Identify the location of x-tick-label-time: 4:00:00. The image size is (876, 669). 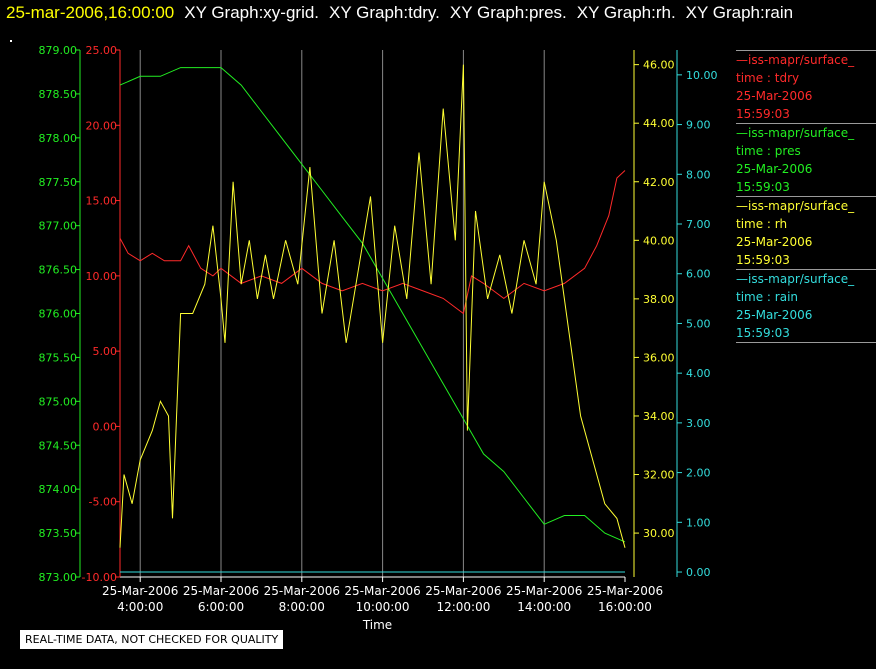
(140, 607).